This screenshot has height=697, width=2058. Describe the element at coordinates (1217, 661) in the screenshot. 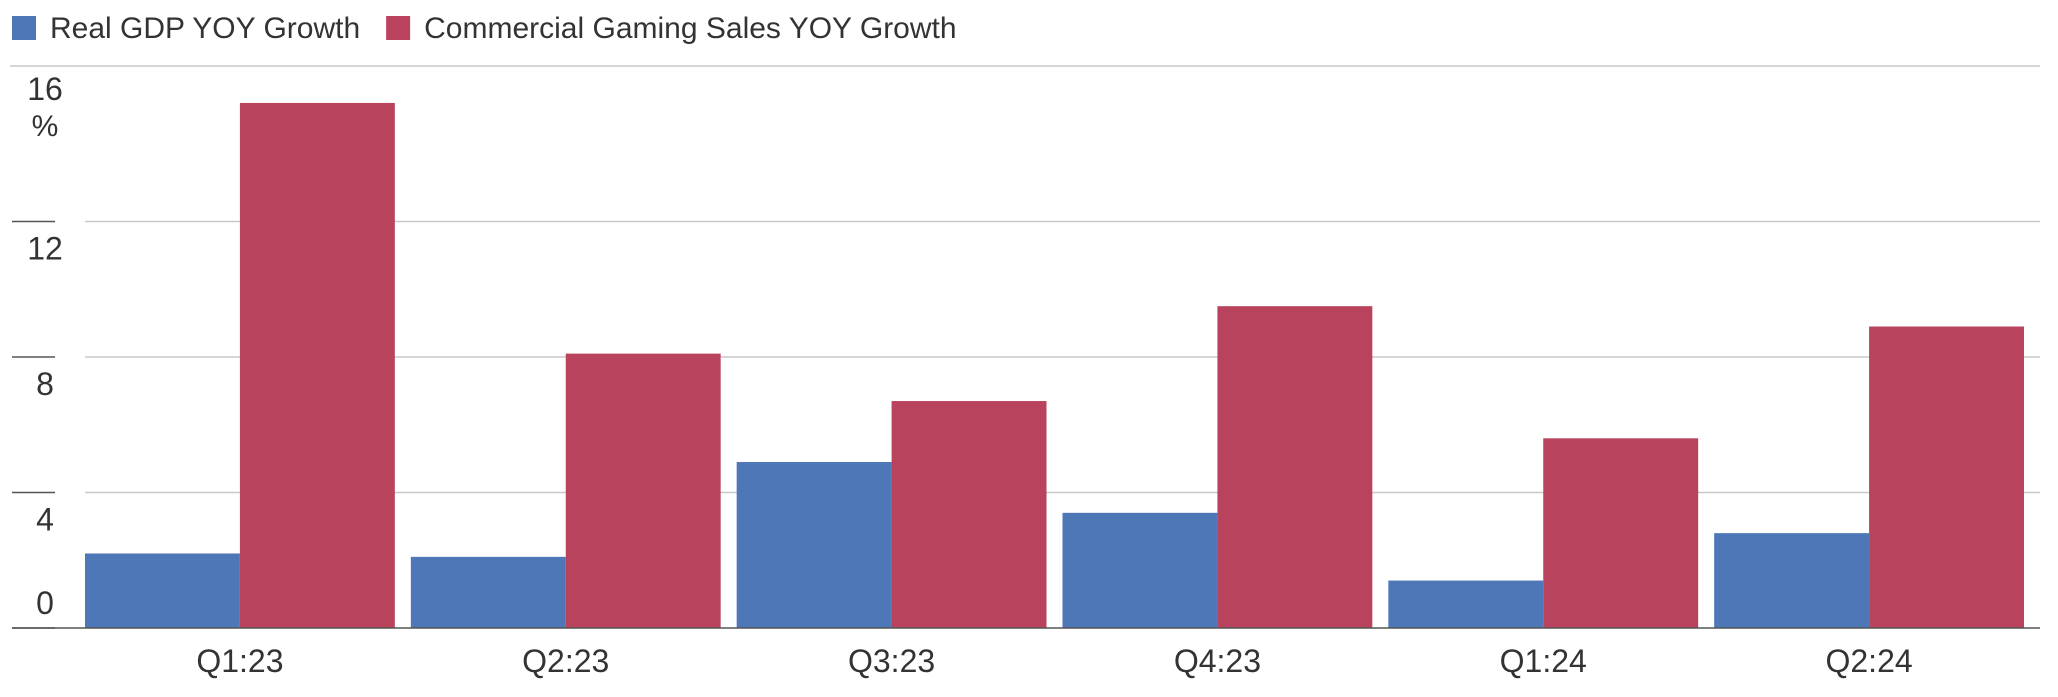

I see `x-tick-label-4: Q4:23` at that location.